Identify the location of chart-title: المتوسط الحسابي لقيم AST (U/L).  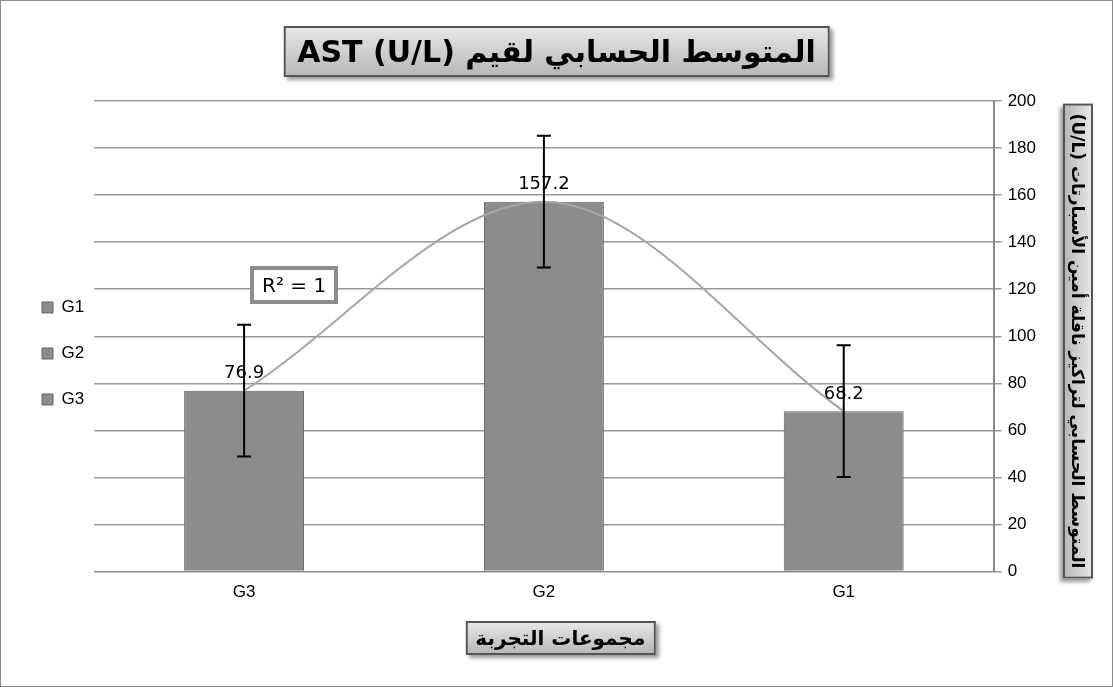
(556, 51).